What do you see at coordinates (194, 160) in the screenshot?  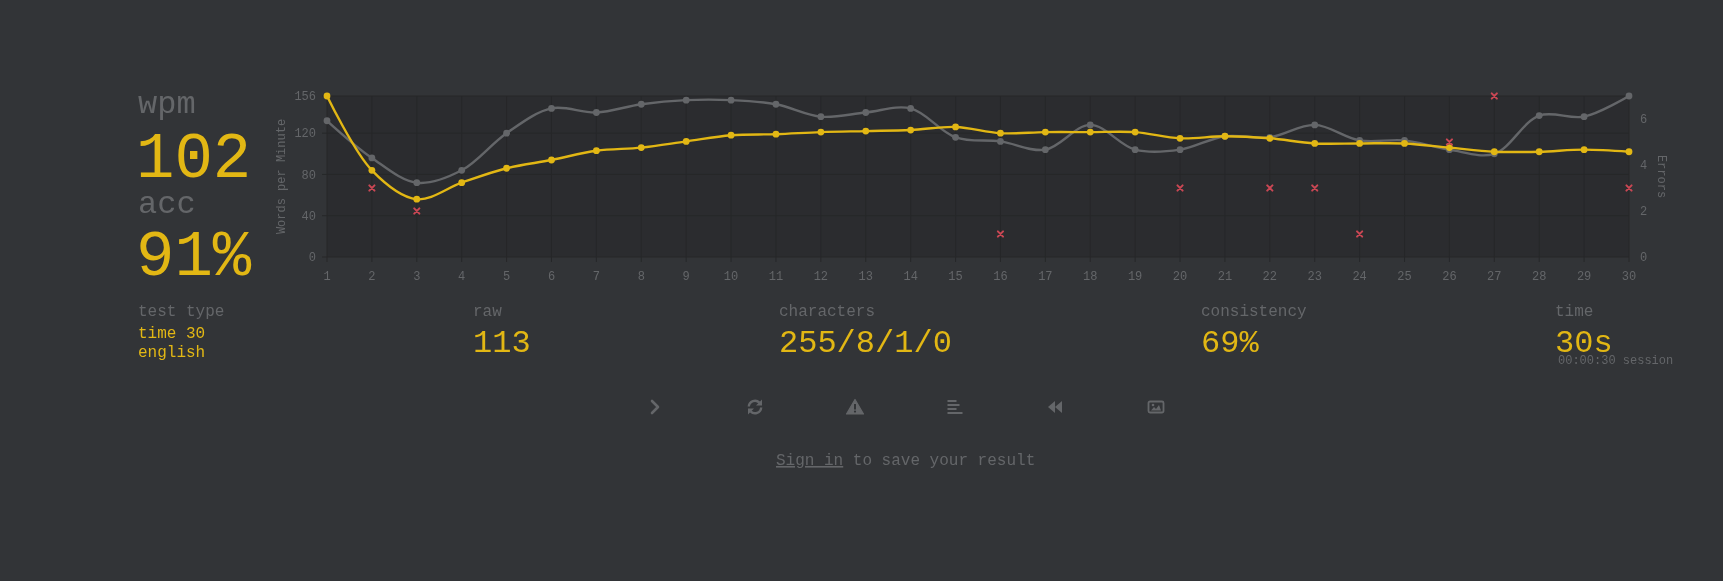 I see `text: 102` at bounding box center [194, 160].